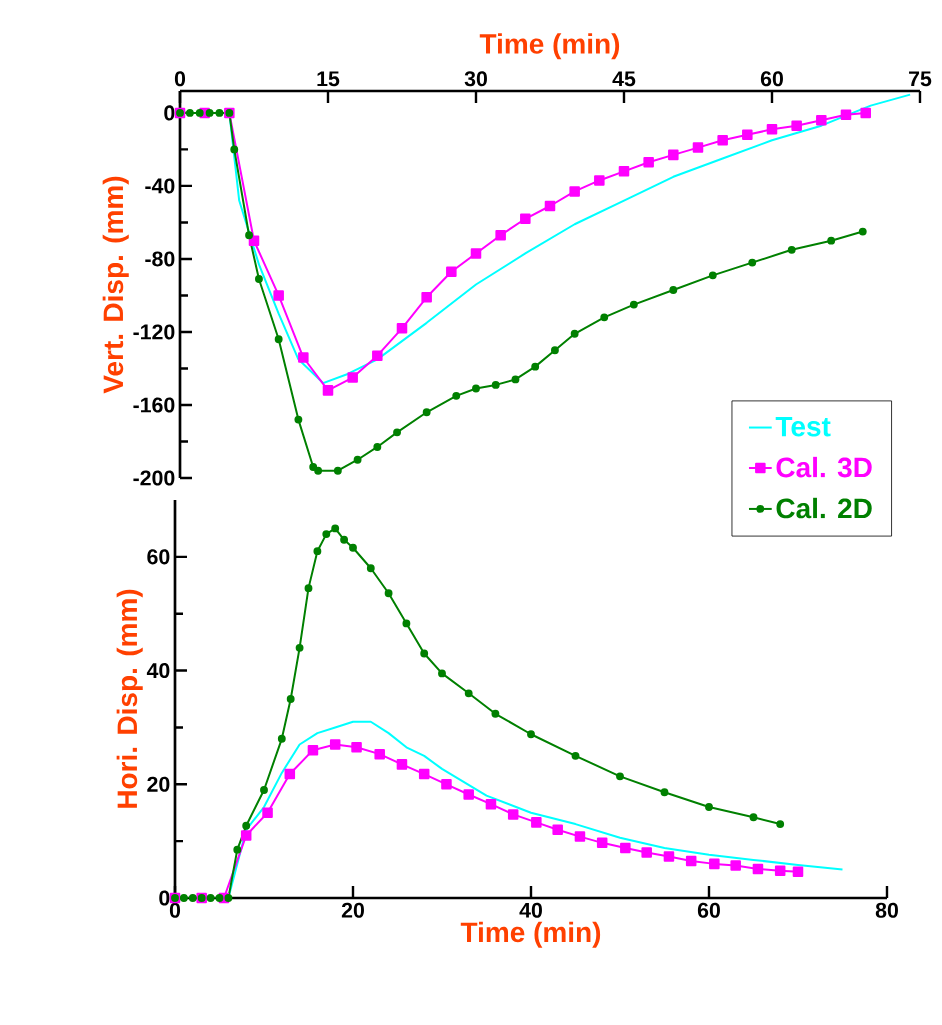 Image resolution: width=942 pixels, height=1025 pixels. Describe the element at coordinates (115, 285) in the screenshot. I see `y-axis-title: Vert. Disp. (mm)` at that location.